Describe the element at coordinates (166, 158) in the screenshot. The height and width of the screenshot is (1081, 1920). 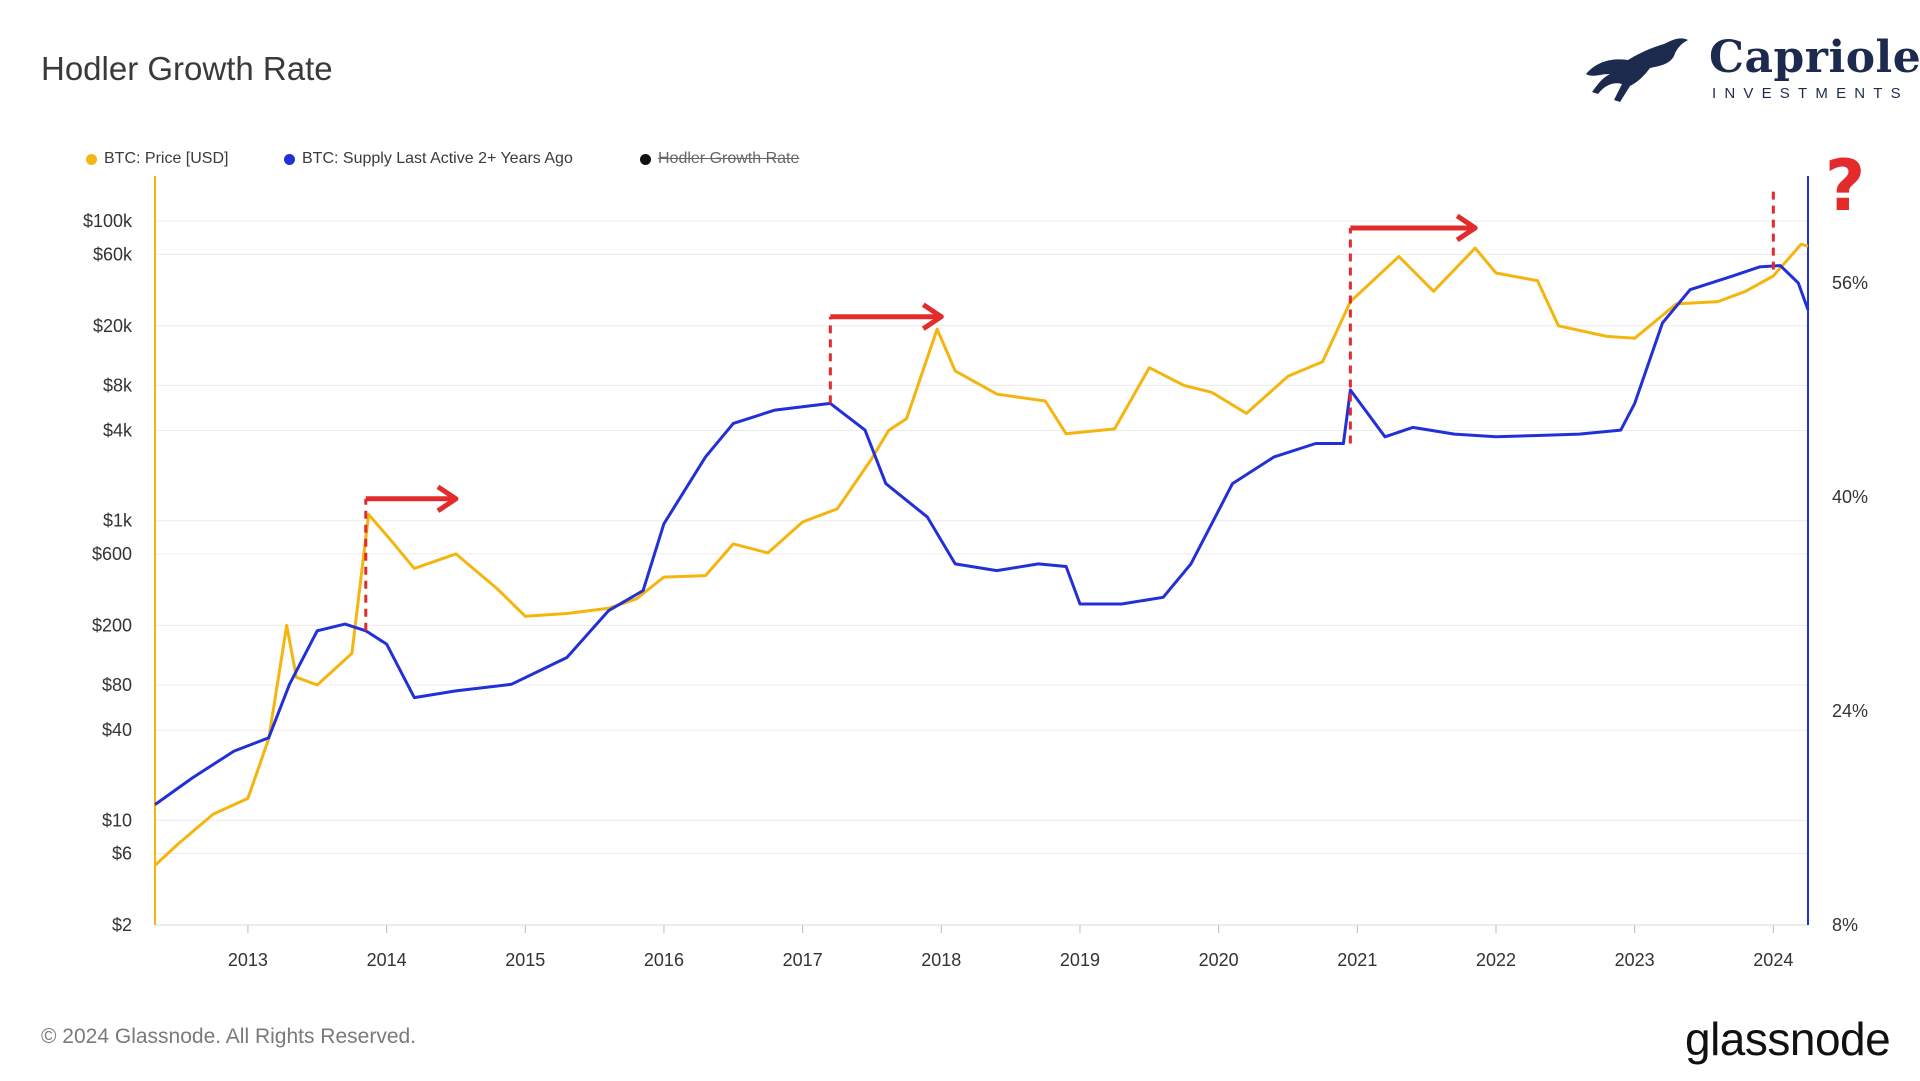
I see `legend-label: BTC: Price [USD]` at that location.